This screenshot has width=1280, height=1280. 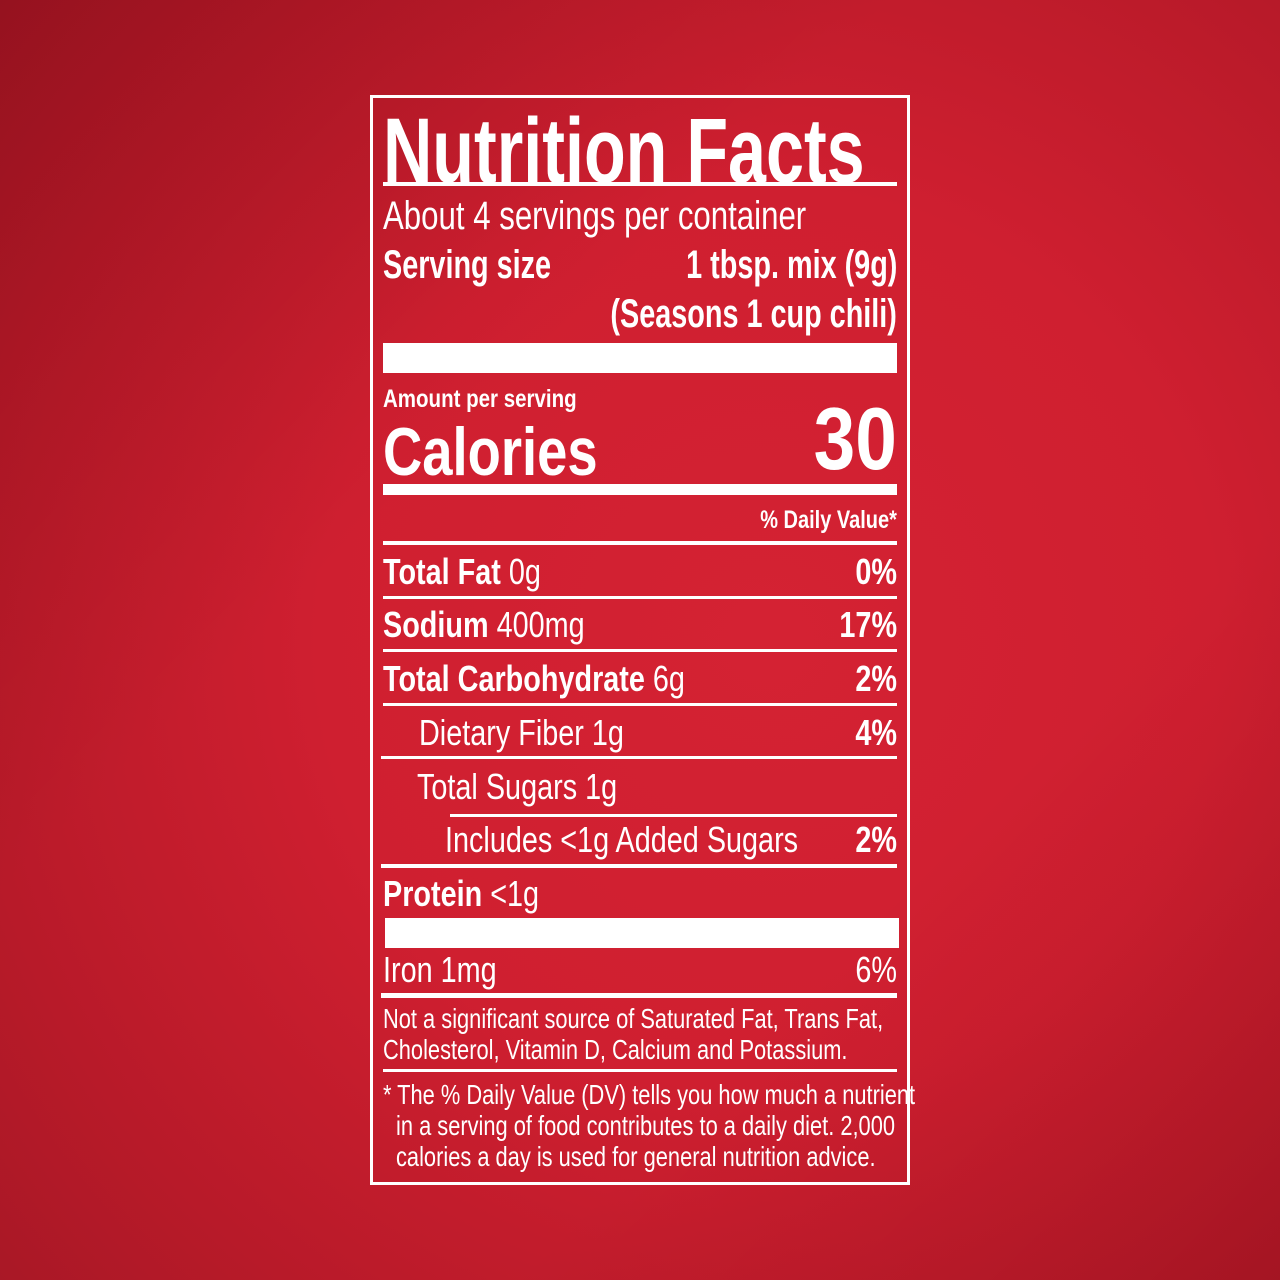 I want to click on daily-value-header: % Daily Value*, so click(x=828, y=520).